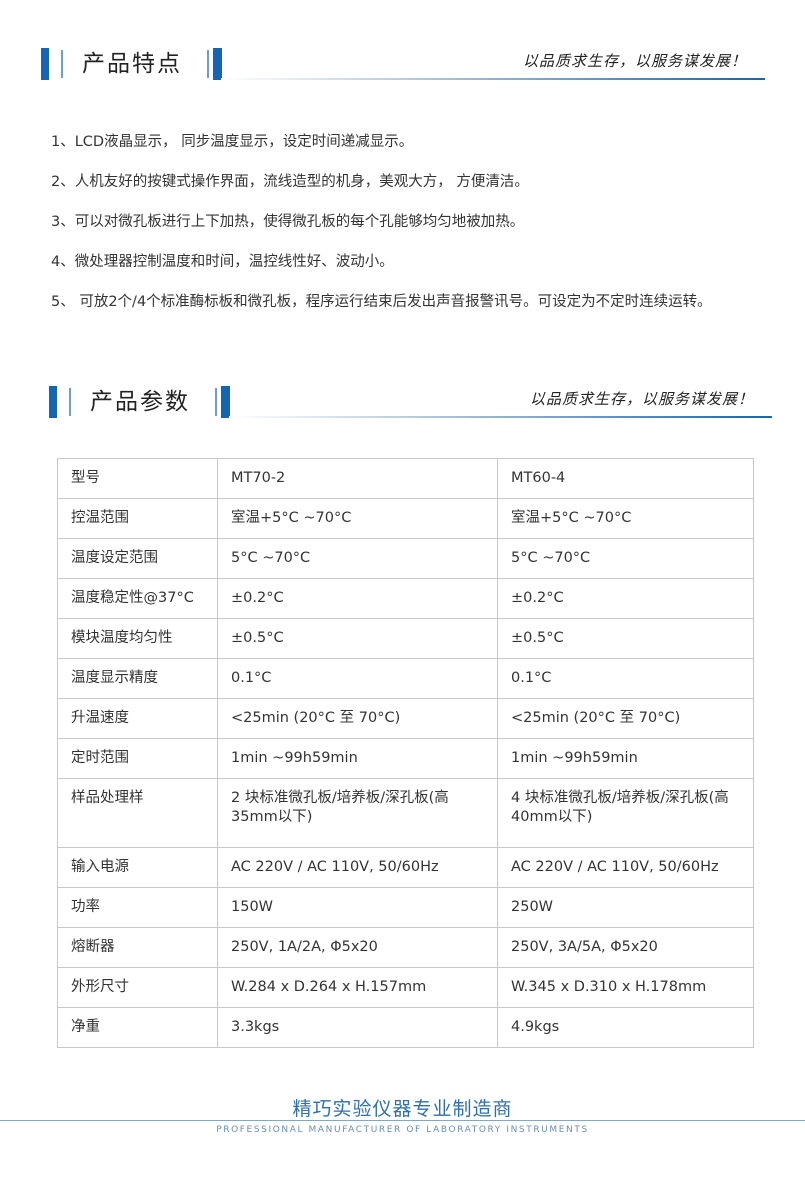 The width and height of the screenshot is (805, 1182). I want to click on table-row: 控温范围 室温+5°C ~70°C 室温+5°C ~70°C, so click(405, 518).